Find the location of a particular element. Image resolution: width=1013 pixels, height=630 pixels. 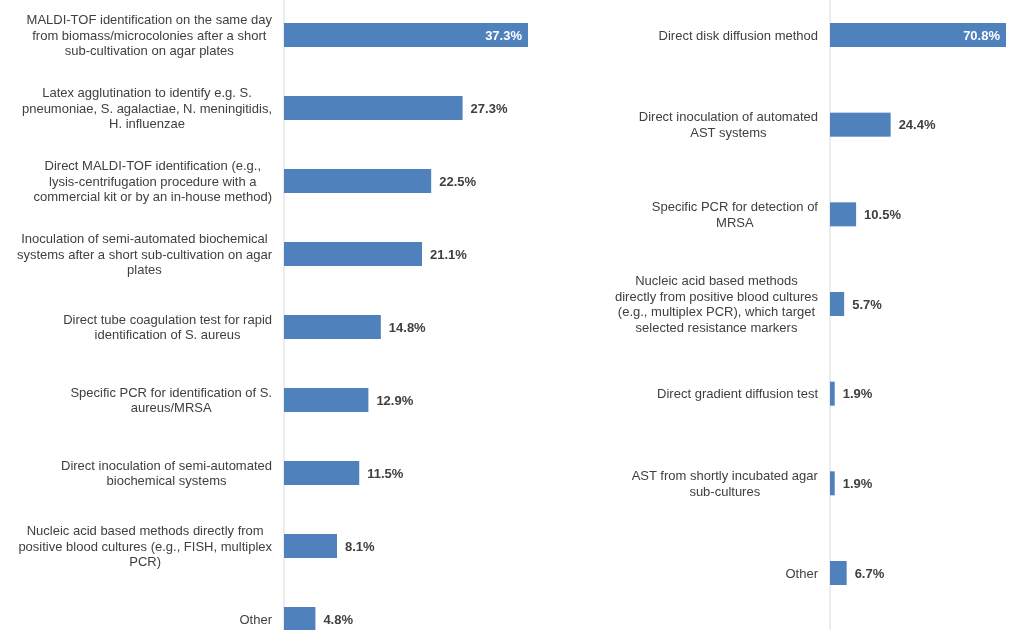

data-label: 11.5% is located at coordinates (385, 473).